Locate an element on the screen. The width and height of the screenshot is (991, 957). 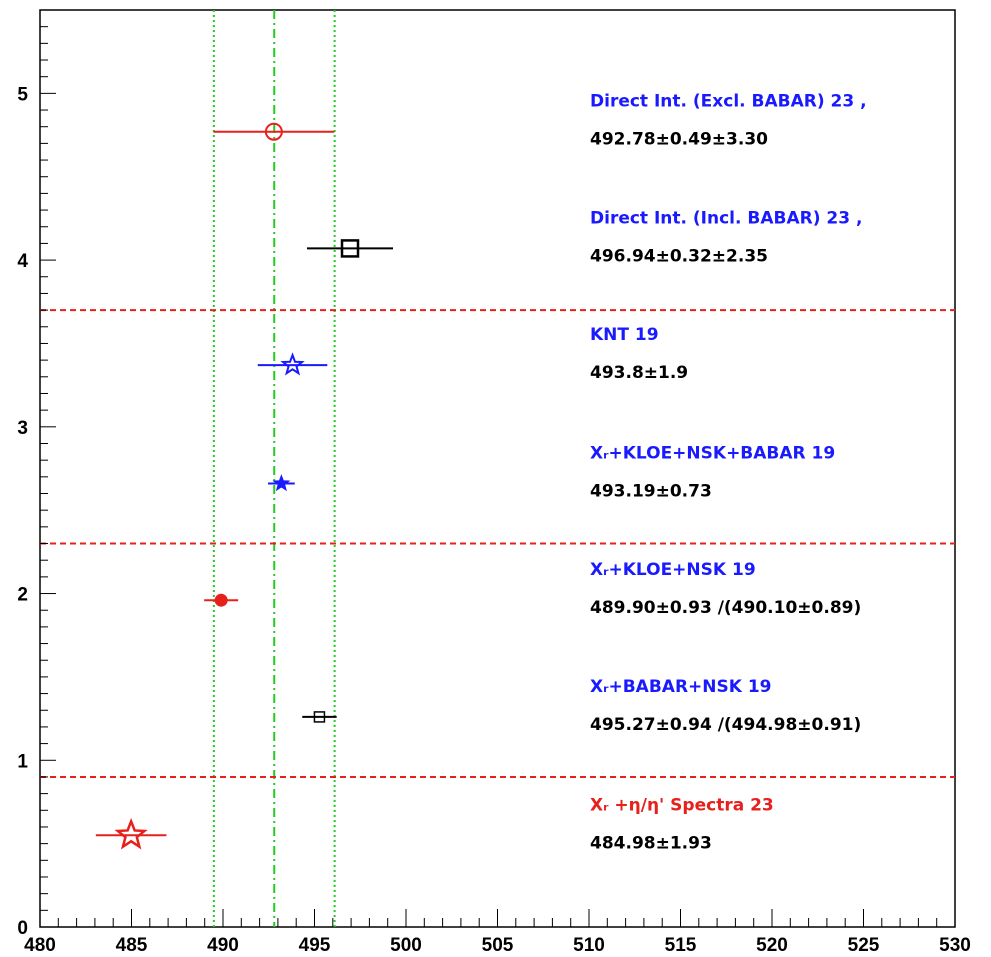
y-tick-label: 0 is located at coordinates (22, 928).